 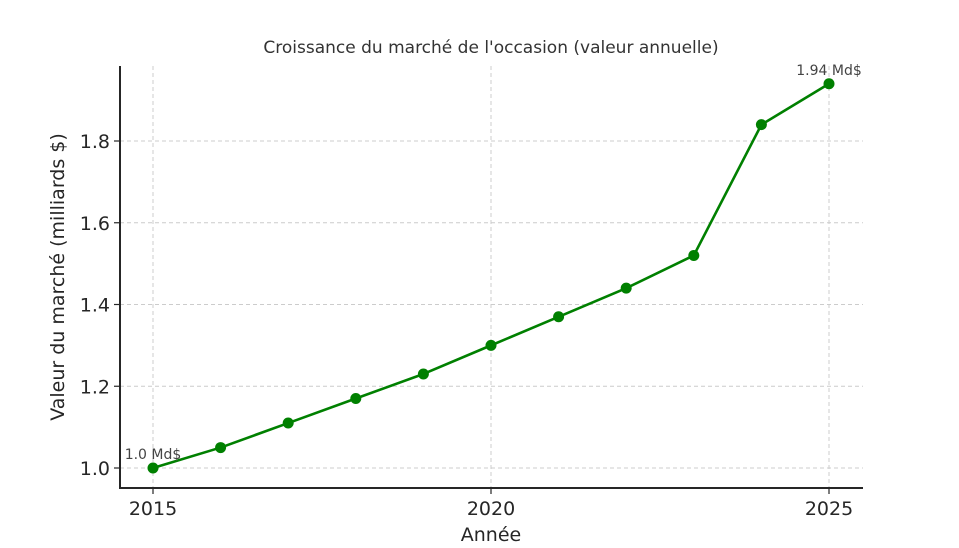 What do you see at coordinates (491, 535) in the screenshot?
I see `x-axis-label: Année` at bounding box center [491, 535].